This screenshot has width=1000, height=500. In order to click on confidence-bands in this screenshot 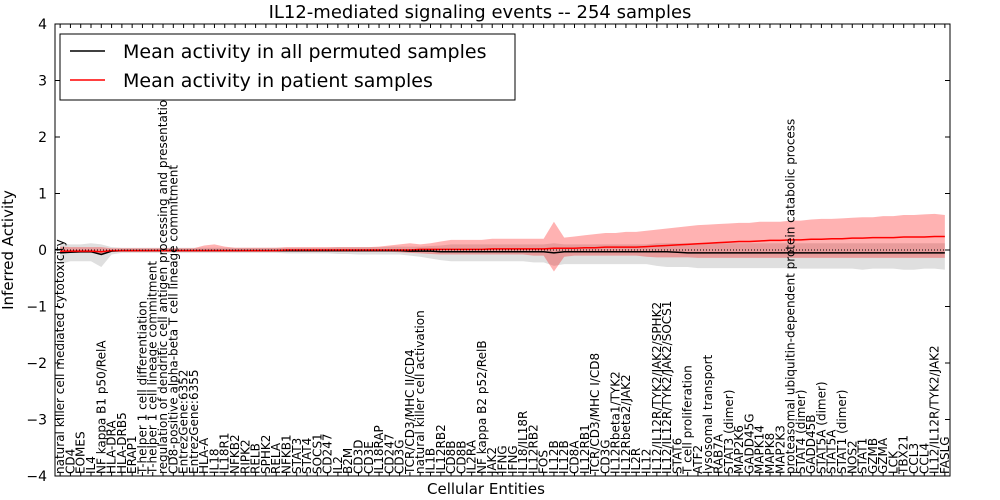, I will do `click(502, 242)`.